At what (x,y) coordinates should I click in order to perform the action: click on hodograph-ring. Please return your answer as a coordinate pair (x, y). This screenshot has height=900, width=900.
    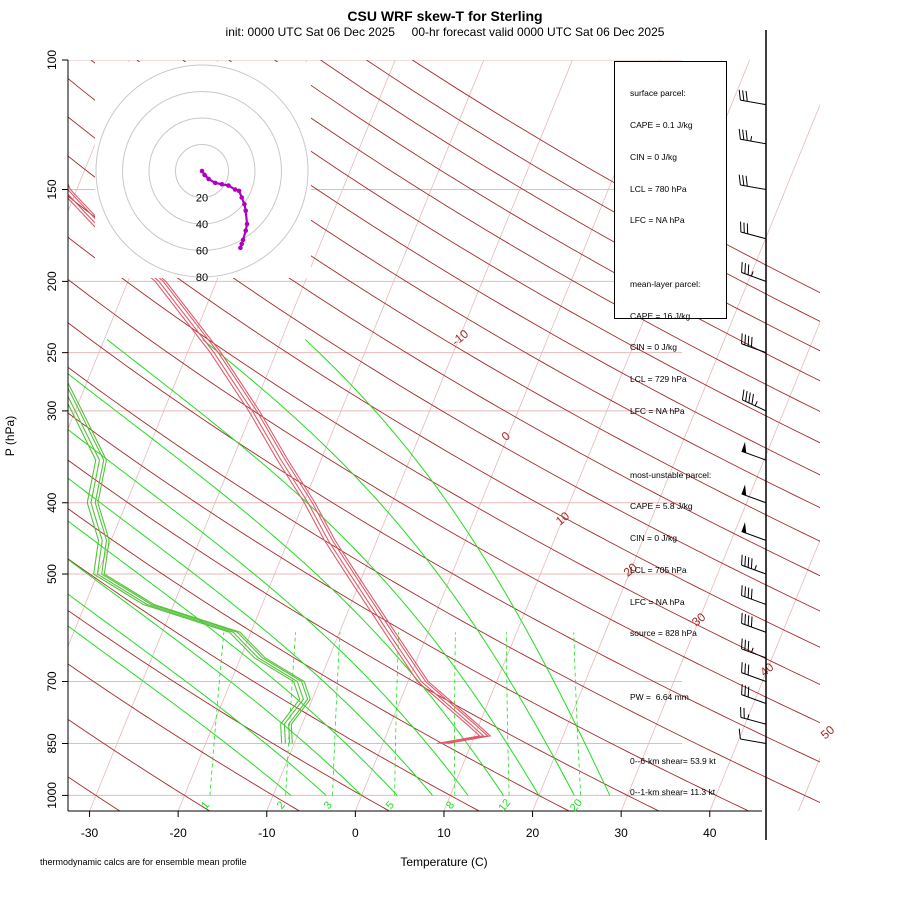
    Looking at the image, I should click on (202, 171).